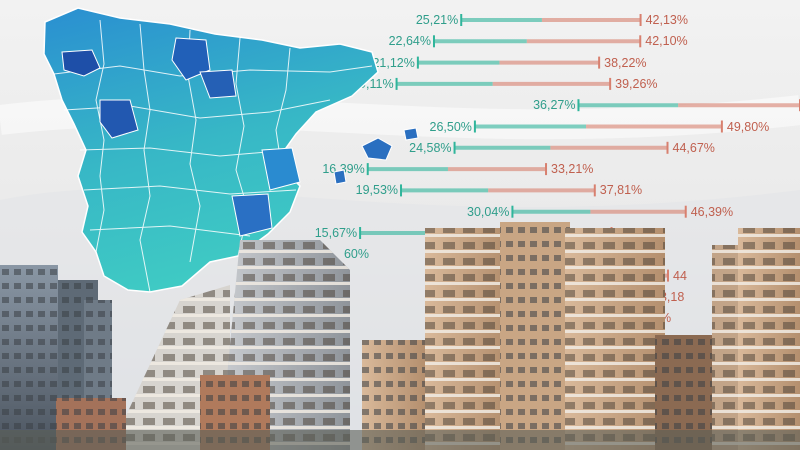 Image resolution: width=800 pixels, height=450 pixels. Describe the element at coordinates (693, 147) in the screenshot. I see `range-label-high: 44,67%` at that location.